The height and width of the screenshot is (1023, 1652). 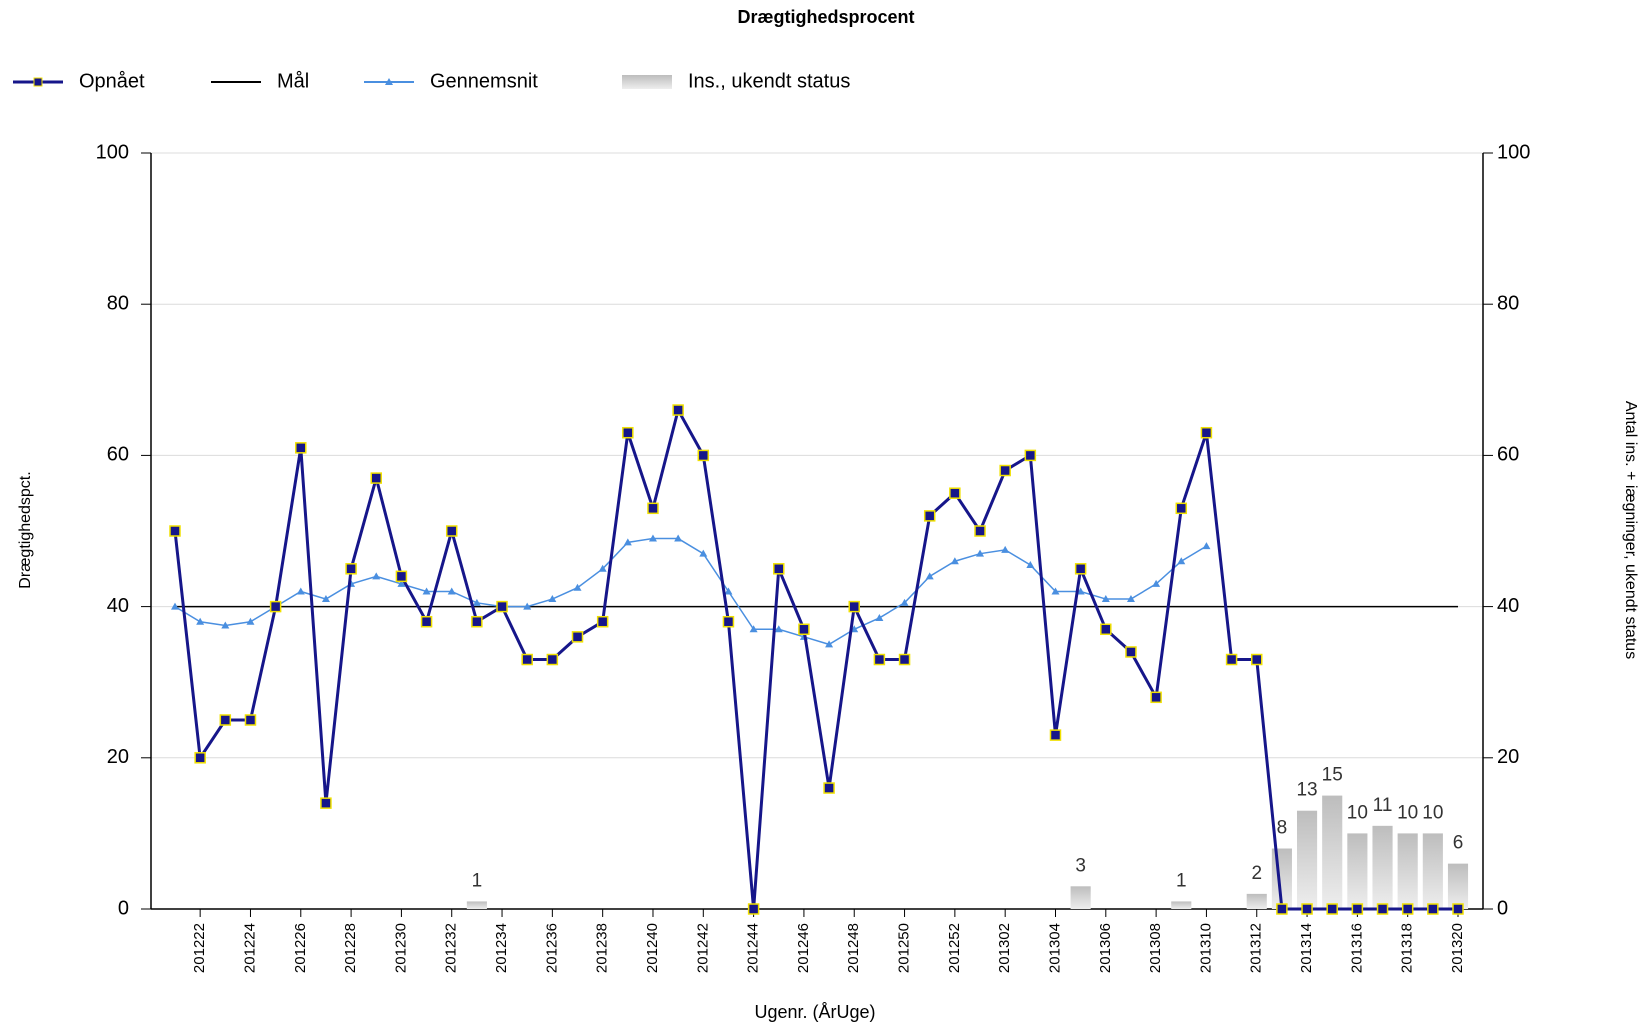 I want to click on x-tick-label: 201302, so click(x=1004, y=948).